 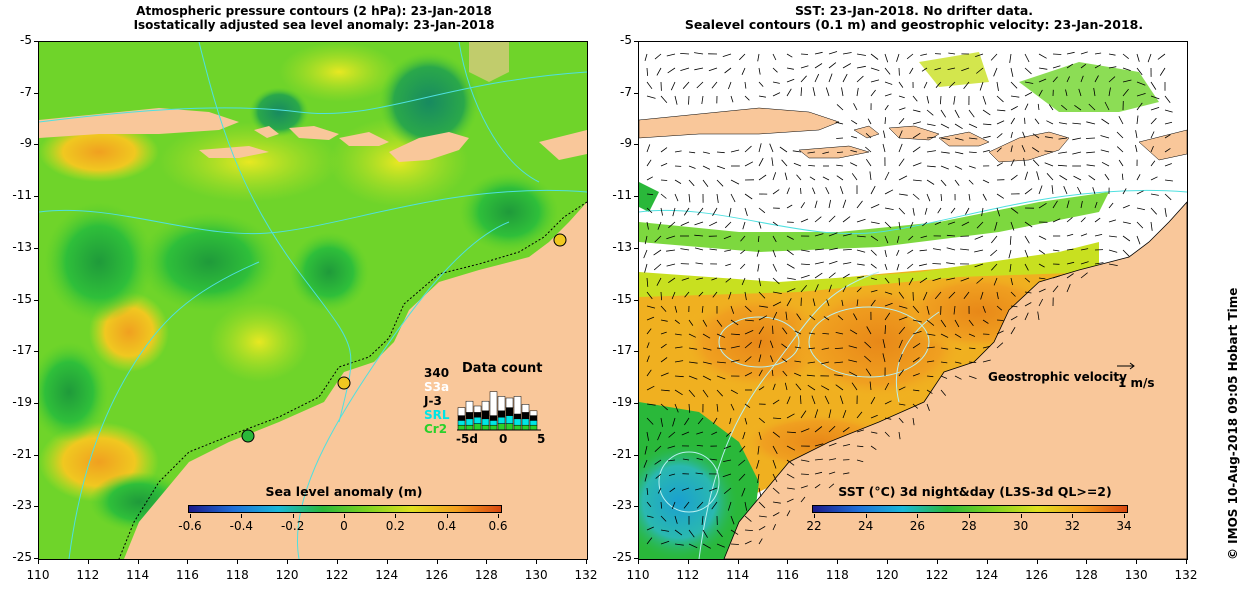 I want to click on colorbar-tick-label: 22, so click(x=814, y=526).